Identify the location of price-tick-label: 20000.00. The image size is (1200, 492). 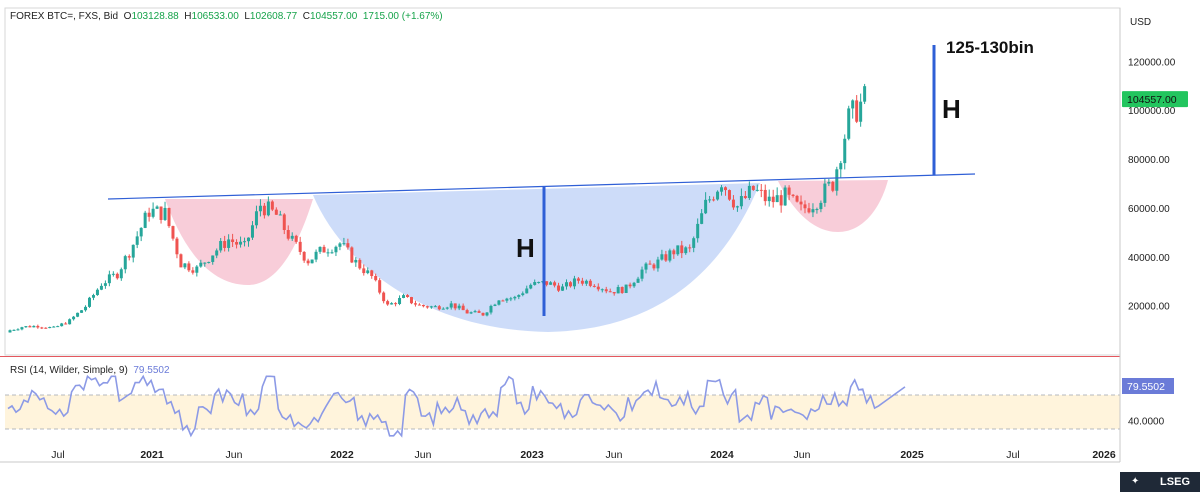
(1149, 307).